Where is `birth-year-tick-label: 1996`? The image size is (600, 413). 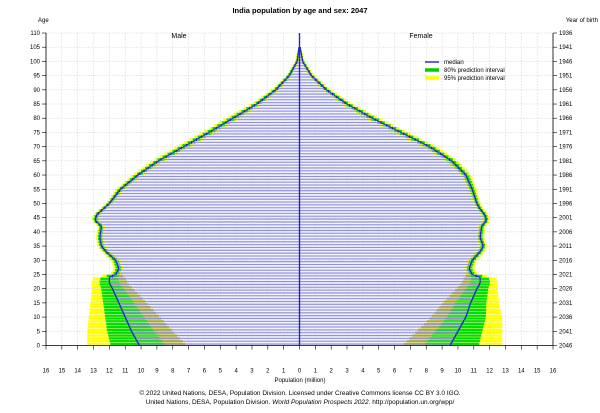
birth-year-tick-label: 1996 is located at coordinates (566, 204).